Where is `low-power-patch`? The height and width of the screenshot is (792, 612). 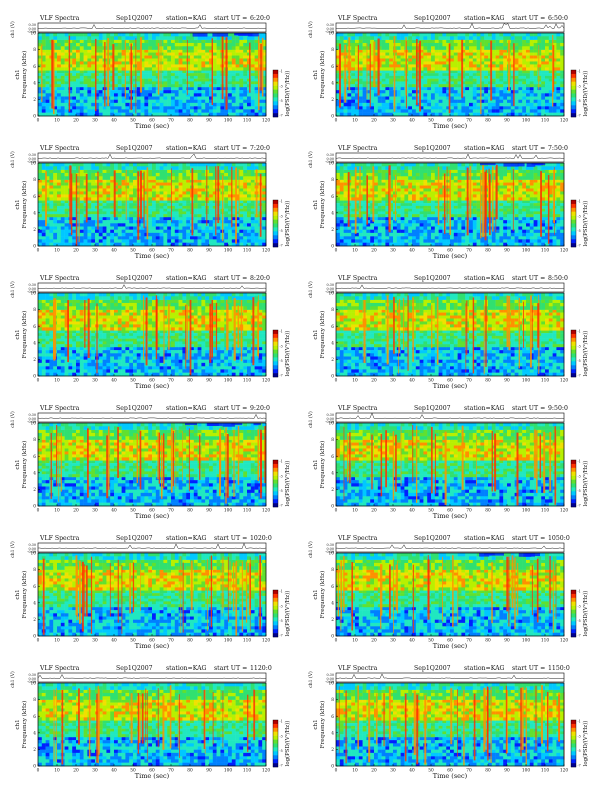 low-power-patch is located at coordinates (245, 34).